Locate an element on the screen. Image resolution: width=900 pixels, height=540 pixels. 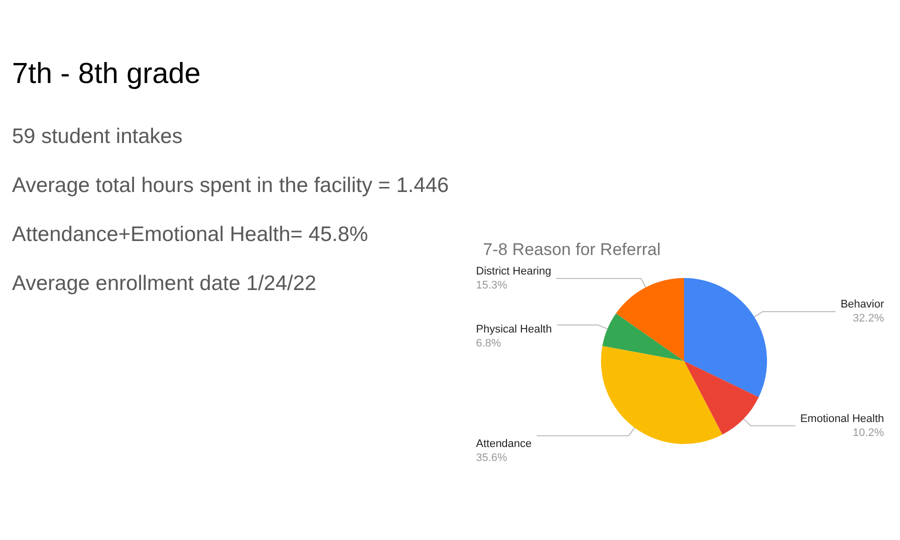
data-label: 10.2% is located at coordinates (868, 432).